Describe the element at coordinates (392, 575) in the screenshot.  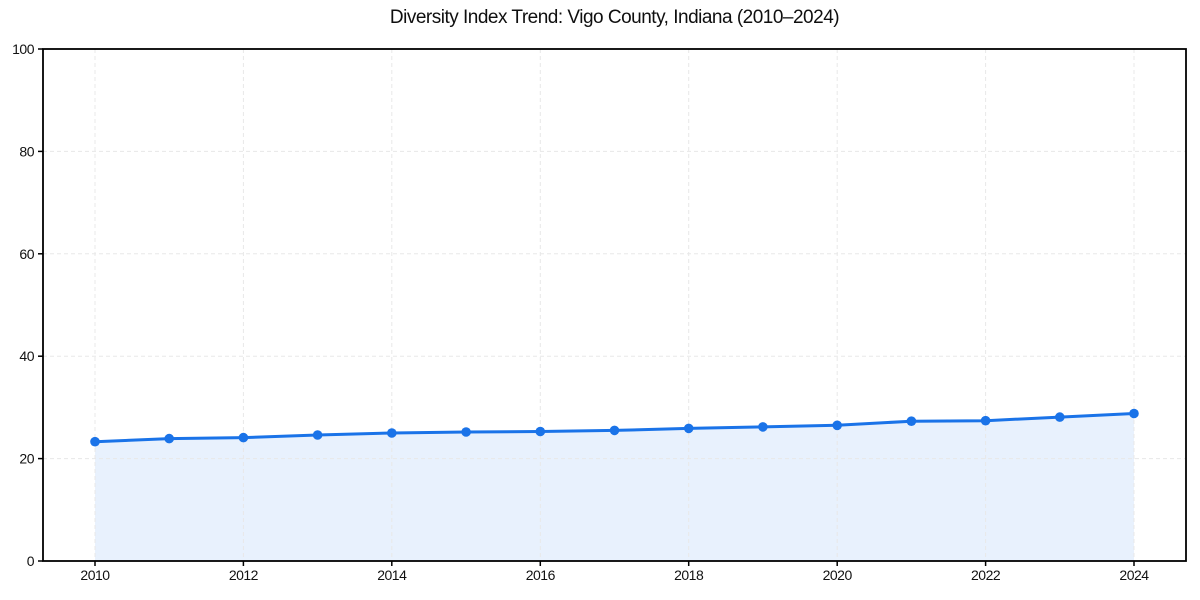
I see `x-tick-label: 2014` at that location.